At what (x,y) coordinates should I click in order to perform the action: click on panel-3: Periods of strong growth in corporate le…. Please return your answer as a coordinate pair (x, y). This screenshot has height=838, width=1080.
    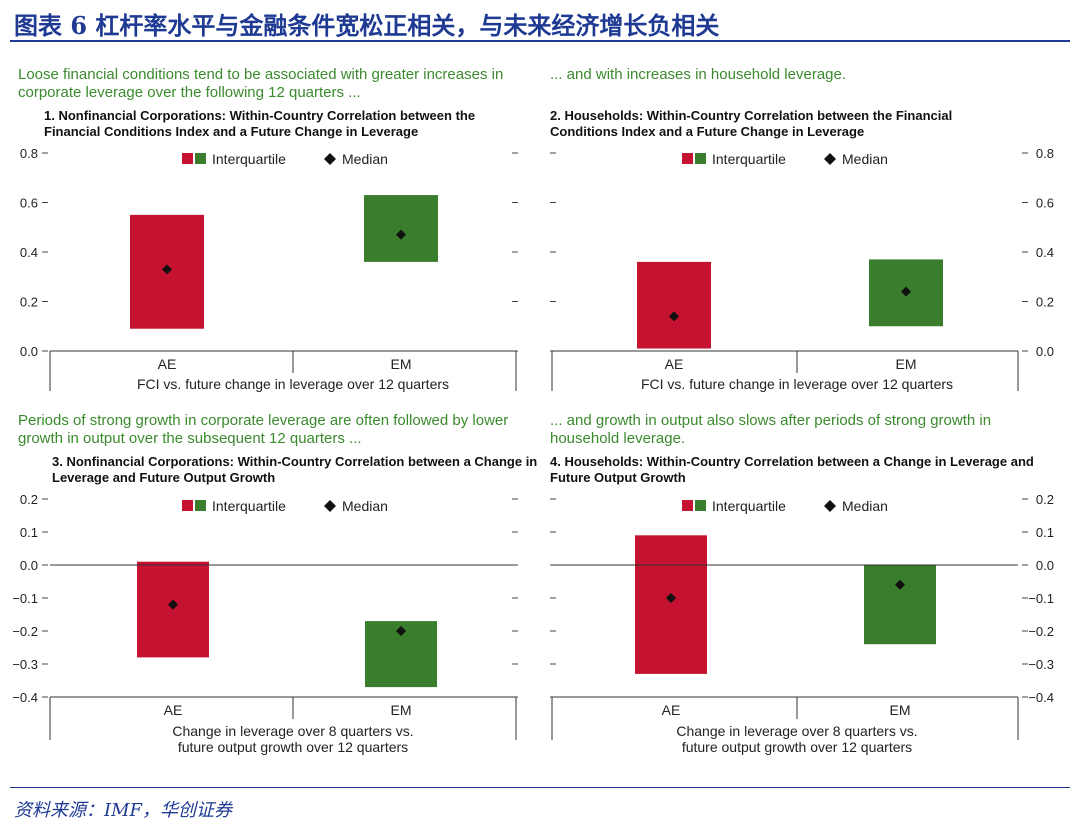
    Looking at the image, I should click on (278, 449).